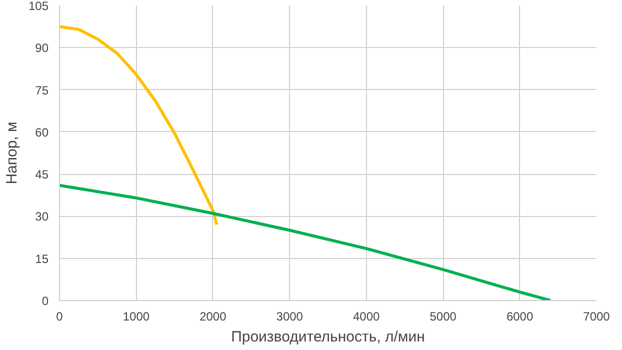  What do you see at coordinates (443, 317) in the screenshot?
I see `x-tick-label: 5000` at bounding box center [443, 317].